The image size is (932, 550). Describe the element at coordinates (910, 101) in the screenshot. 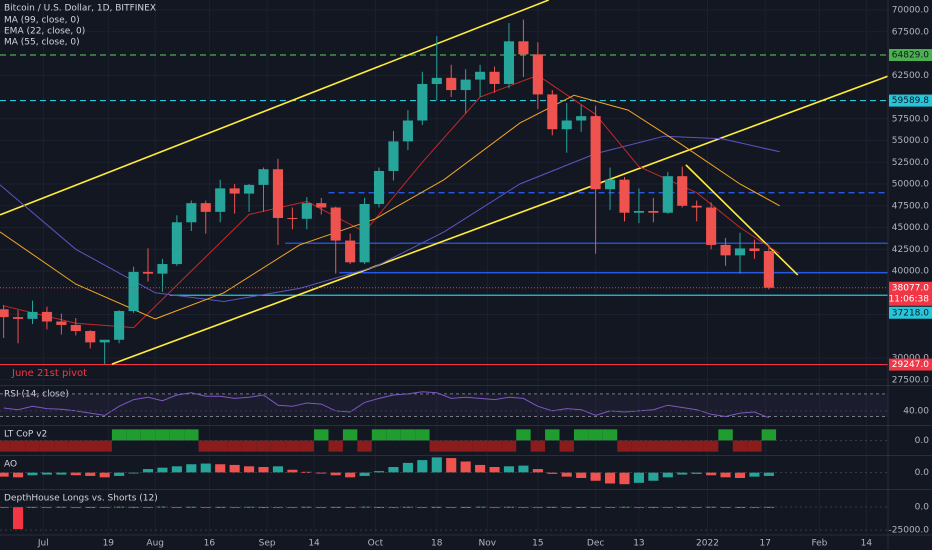

I see `price-label: 59589.8` at that location.